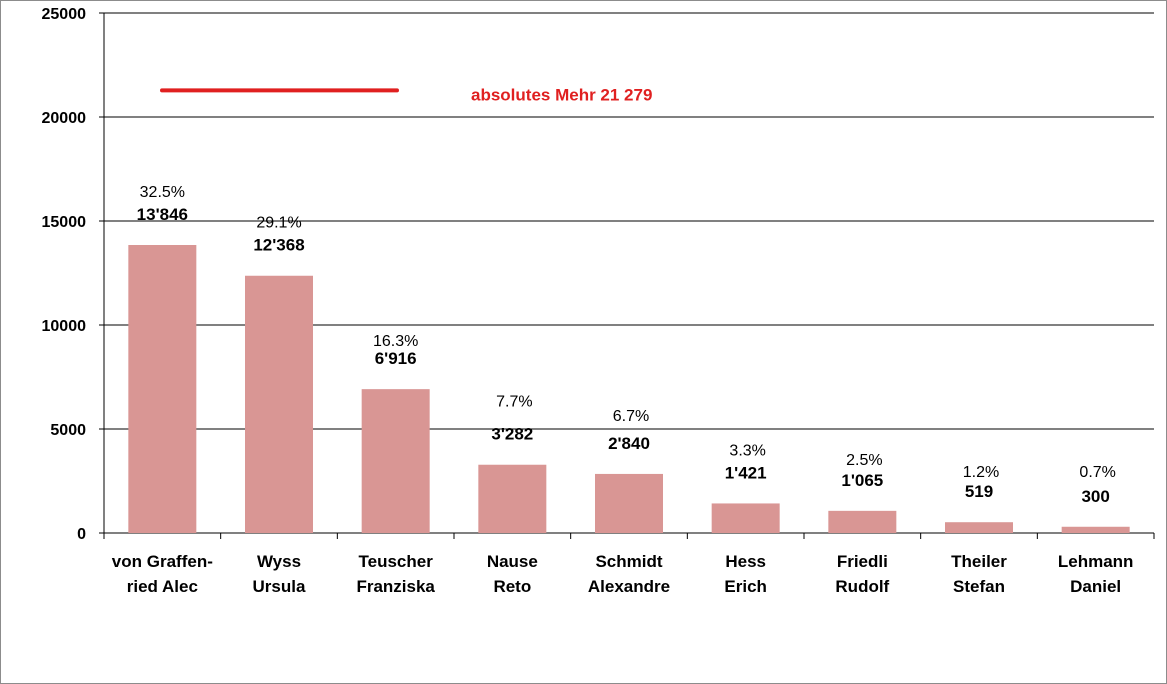 This screenshot has height=684, width=1167. I want to click on bar-percent-label: 6.7%, so click(631, 416).